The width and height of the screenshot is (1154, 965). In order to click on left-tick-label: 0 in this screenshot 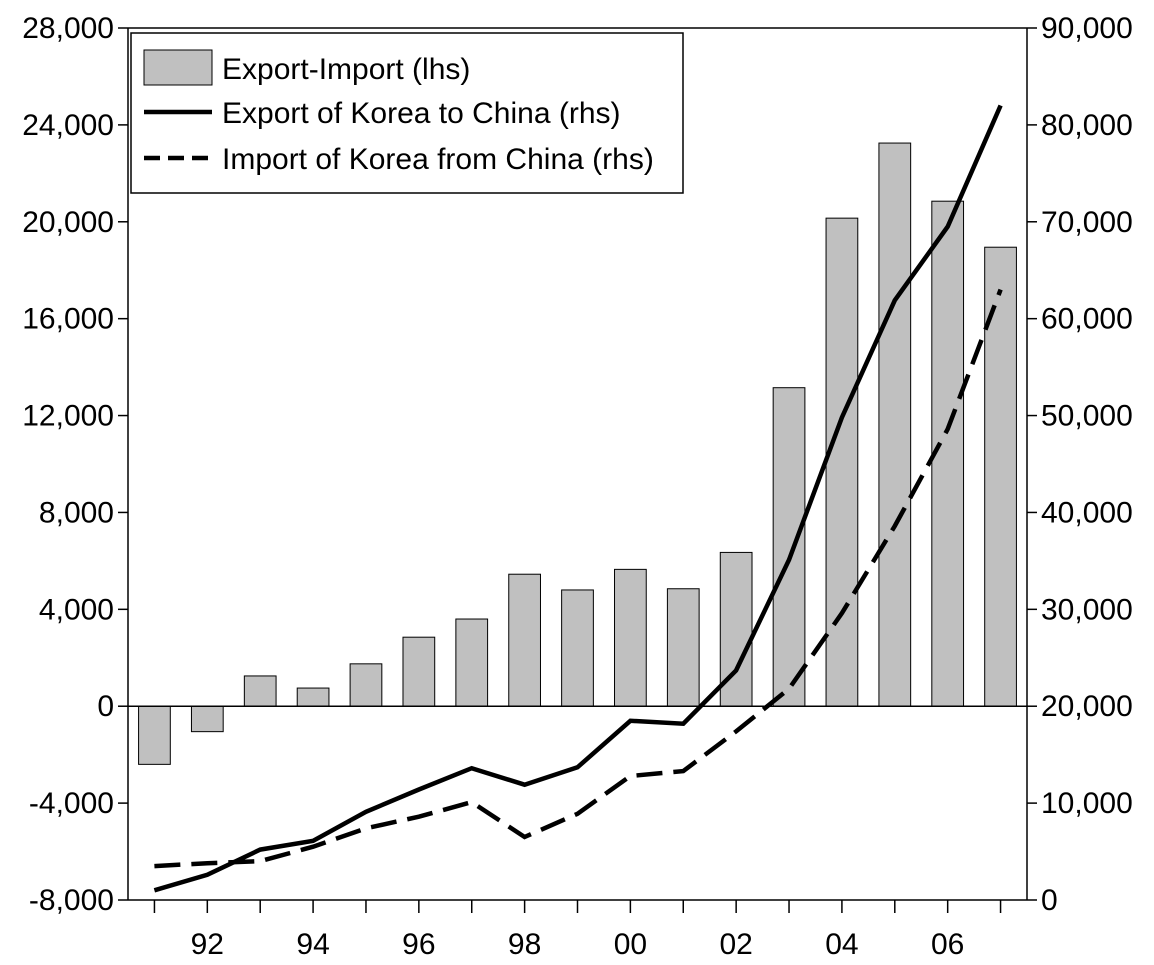, I will do `click(105, 706)`.